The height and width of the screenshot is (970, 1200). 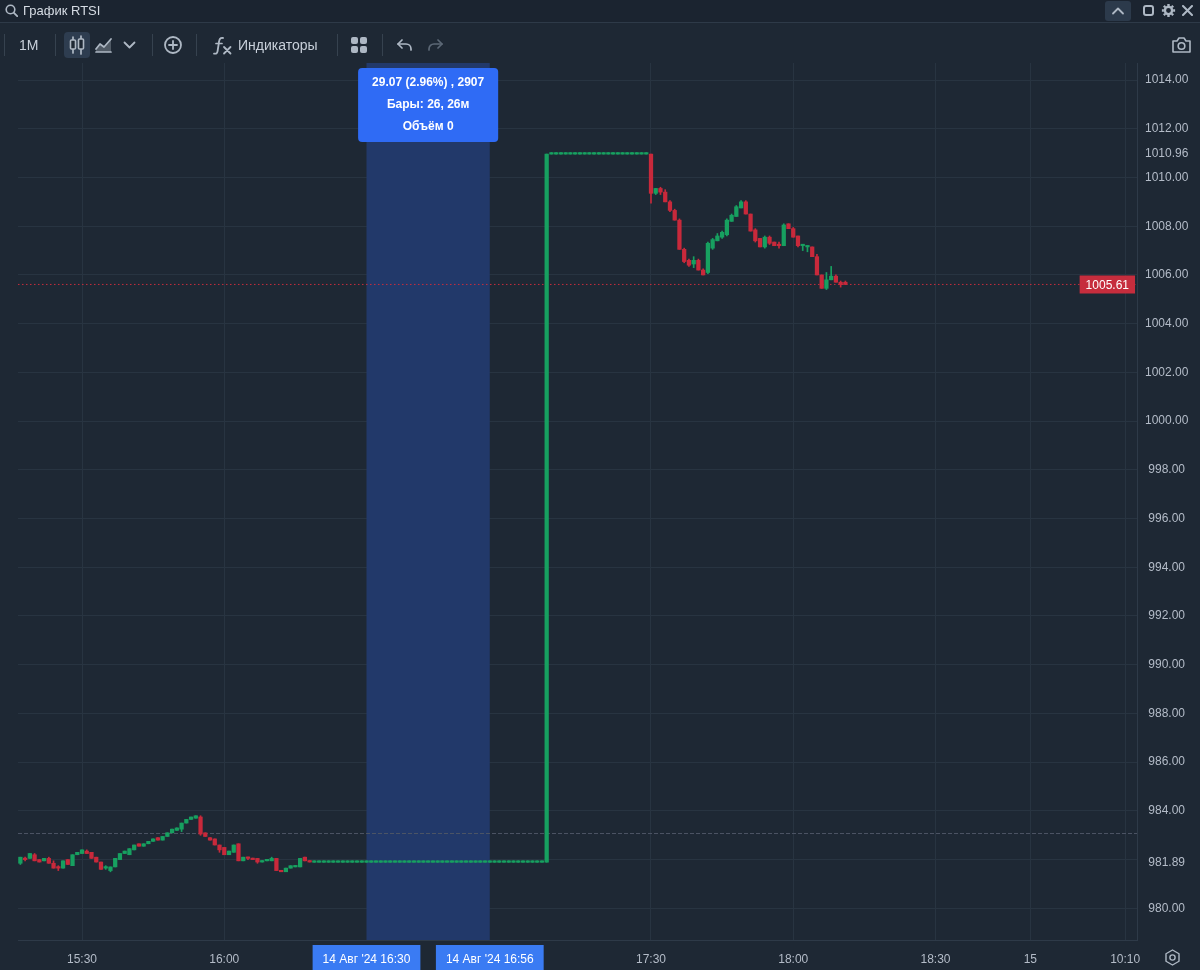 What do you see at coordinates (224, 958) in the screenshot?
I see `x-tick-label: 16:00` at bounding box center [224, 958].